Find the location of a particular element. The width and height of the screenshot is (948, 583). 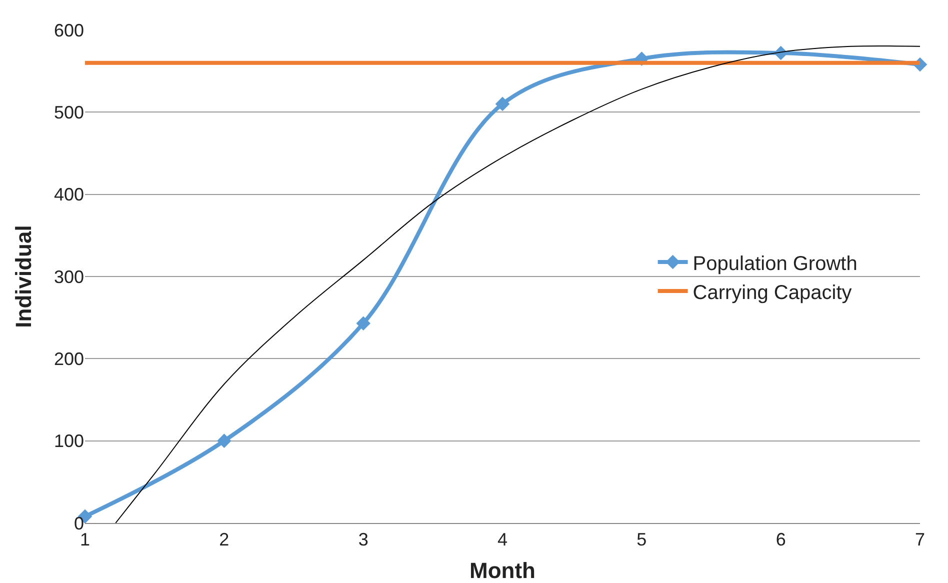

y-tick-label: 100 is located at coordinates (69, 441).